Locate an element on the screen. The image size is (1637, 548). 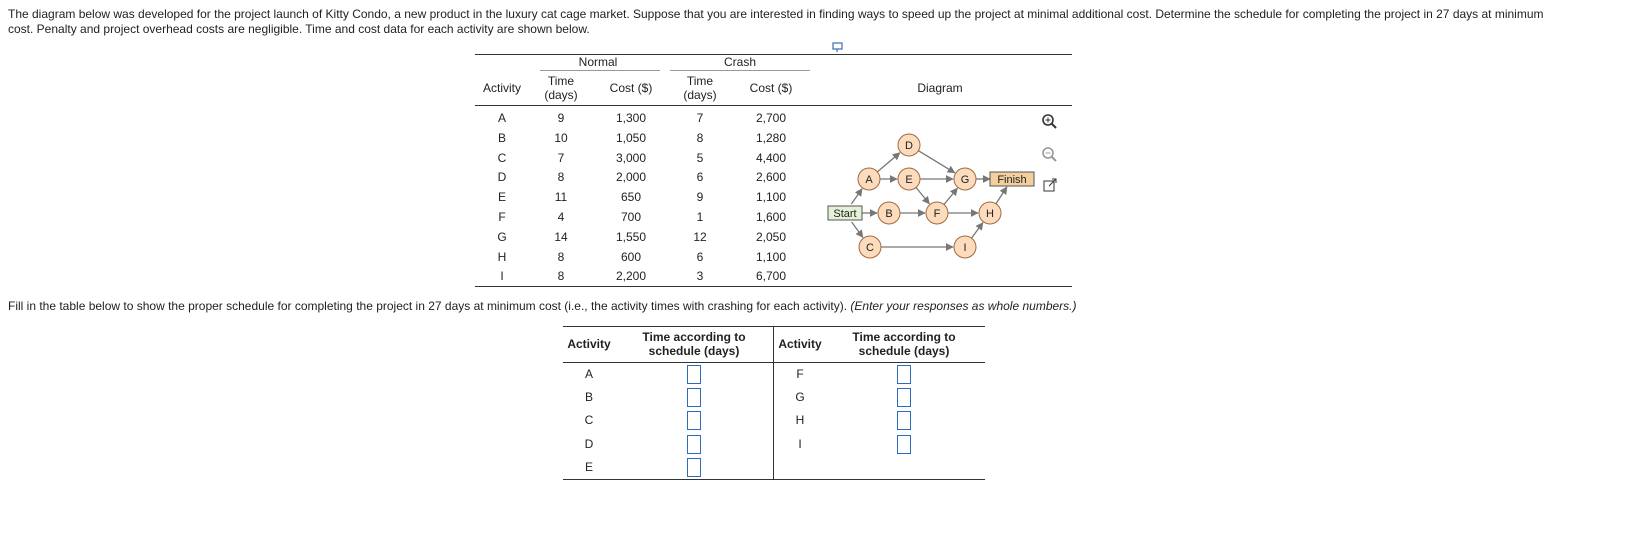
crash-group-rule is located at coordinates (740, 70).